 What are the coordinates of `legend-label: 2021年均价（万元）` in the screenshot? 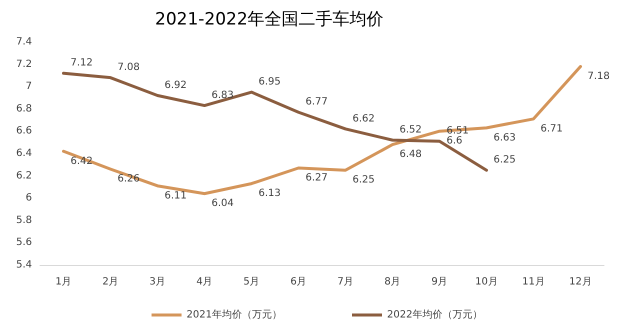 It's located at (234, 314).